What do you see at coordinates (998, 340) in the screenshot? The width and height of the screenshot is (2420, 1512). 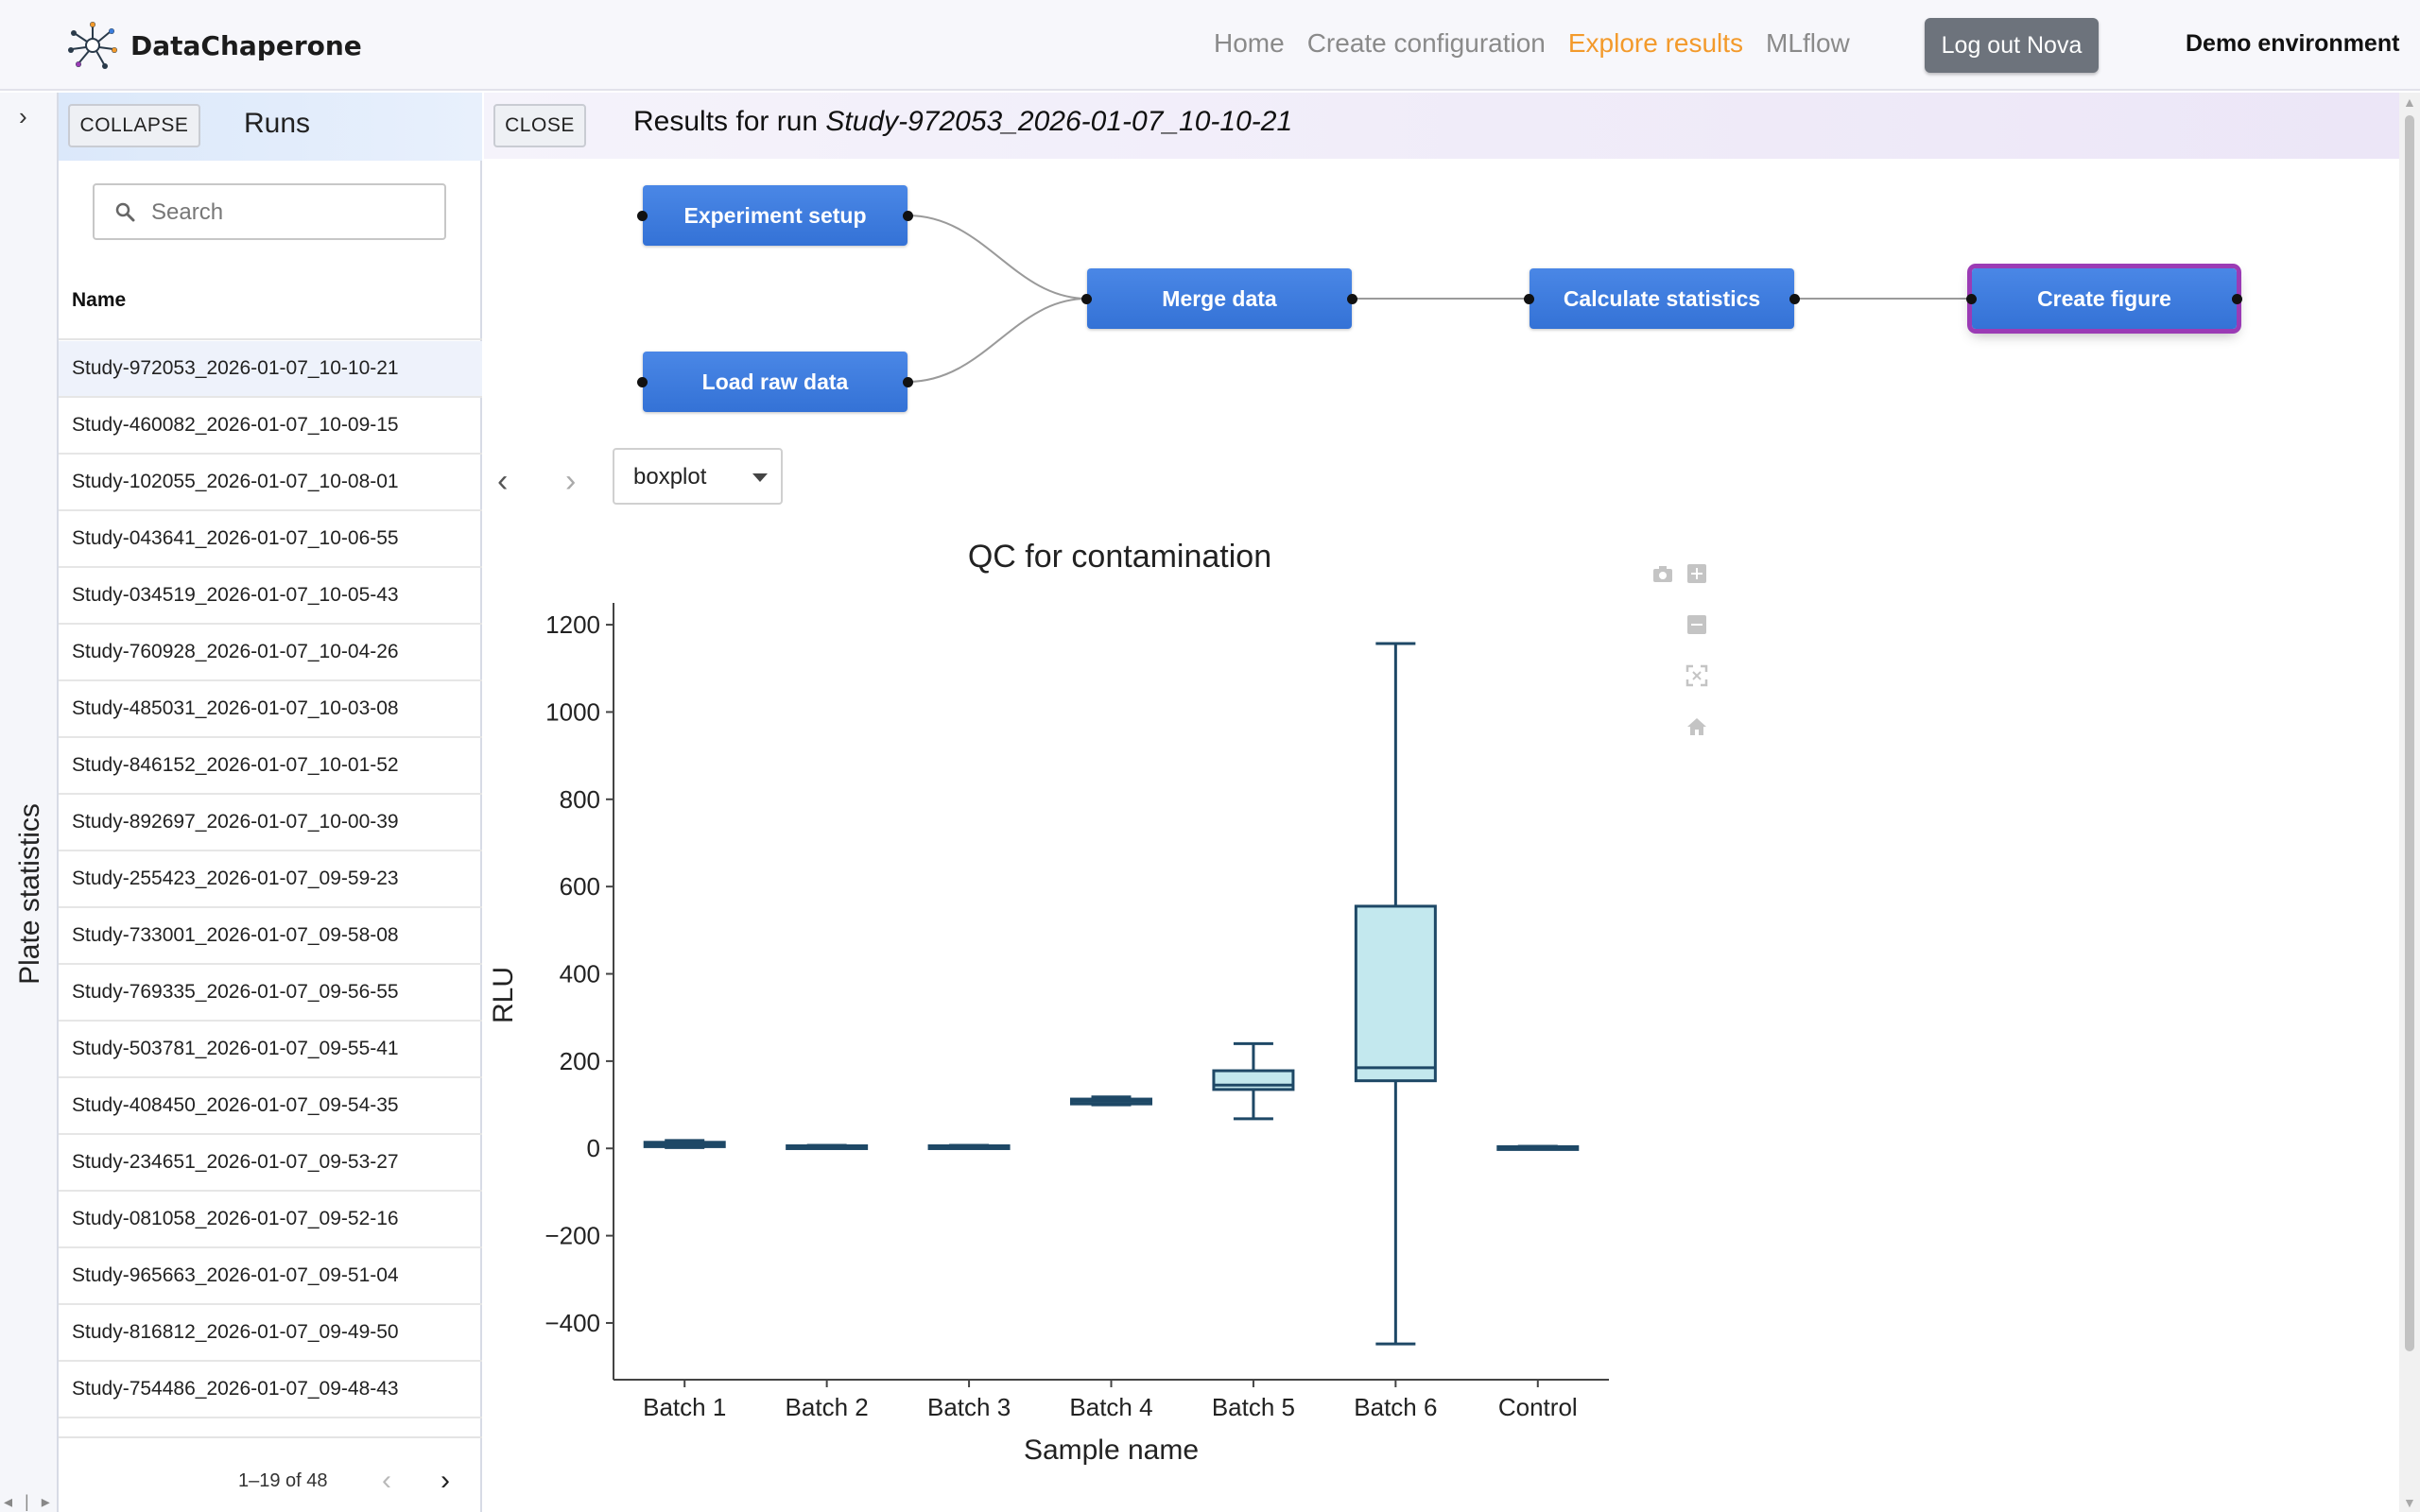 I see `edge-load-to-merge` at bounding box center [998, 340].